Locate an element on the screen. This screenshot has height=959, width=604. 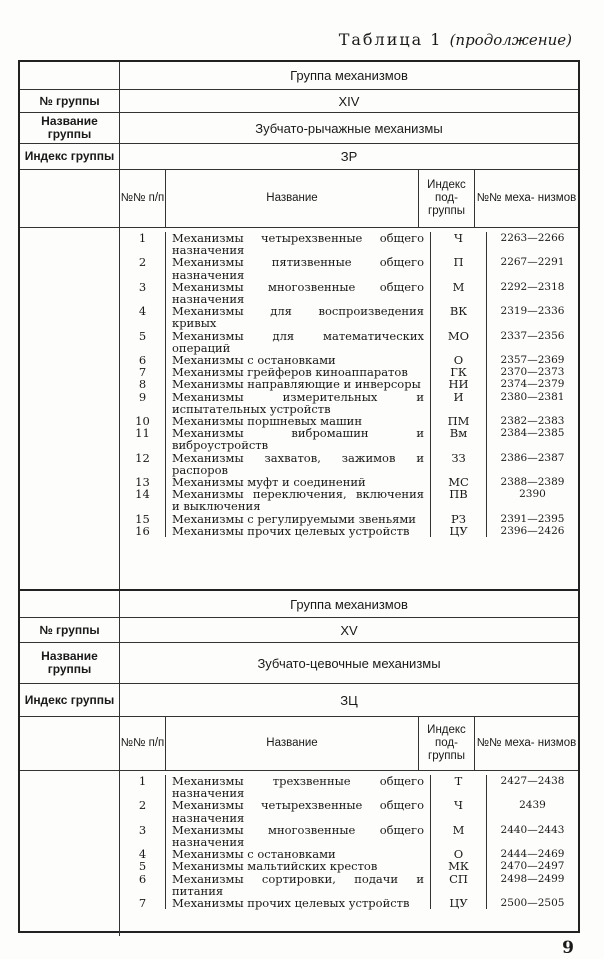
group-number-row: № группы XV is located at coordinates (299, 630).